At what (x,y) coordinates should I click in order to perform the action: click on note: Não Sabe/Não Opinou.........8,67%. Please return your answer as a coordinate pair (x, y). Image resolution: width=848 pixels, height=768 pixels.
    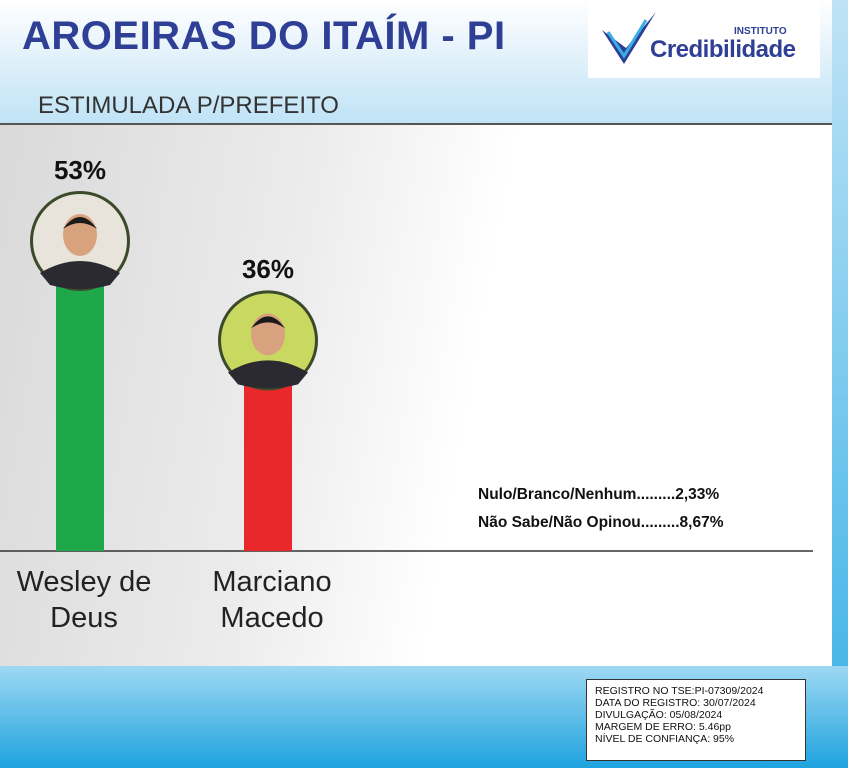
    Looking at the image, I should click on (601, 522).